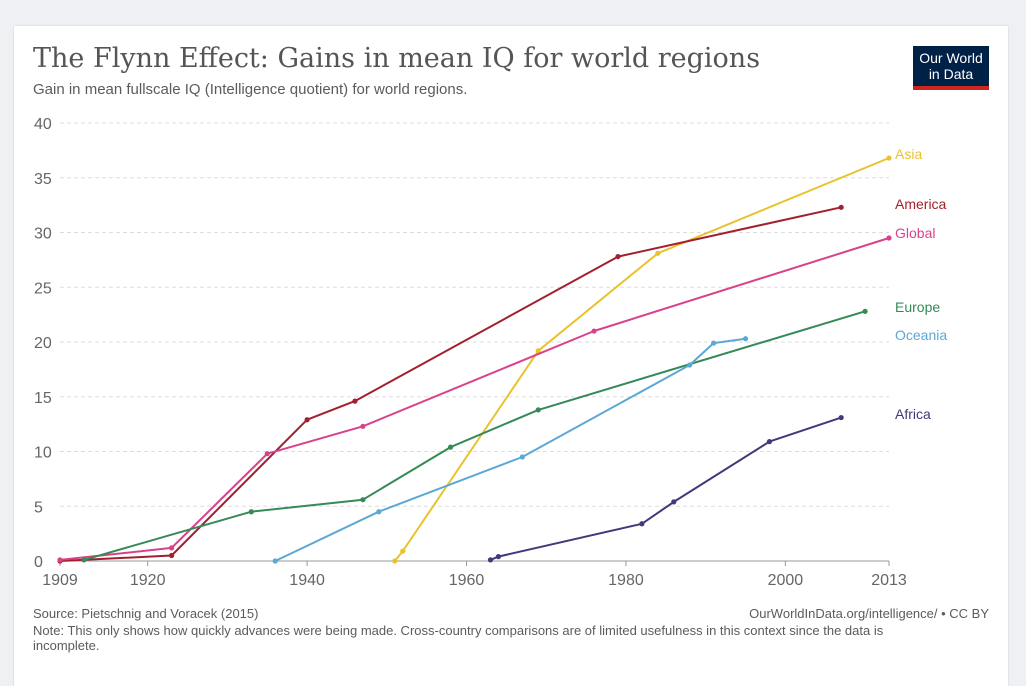 The image size is (1026, 686). What do you see at coordinates (869, 613) in the screenshot?
I see `source-link: OurWorldInData.org/intelligence/ • CC BY` at bounding box center [869, 613].